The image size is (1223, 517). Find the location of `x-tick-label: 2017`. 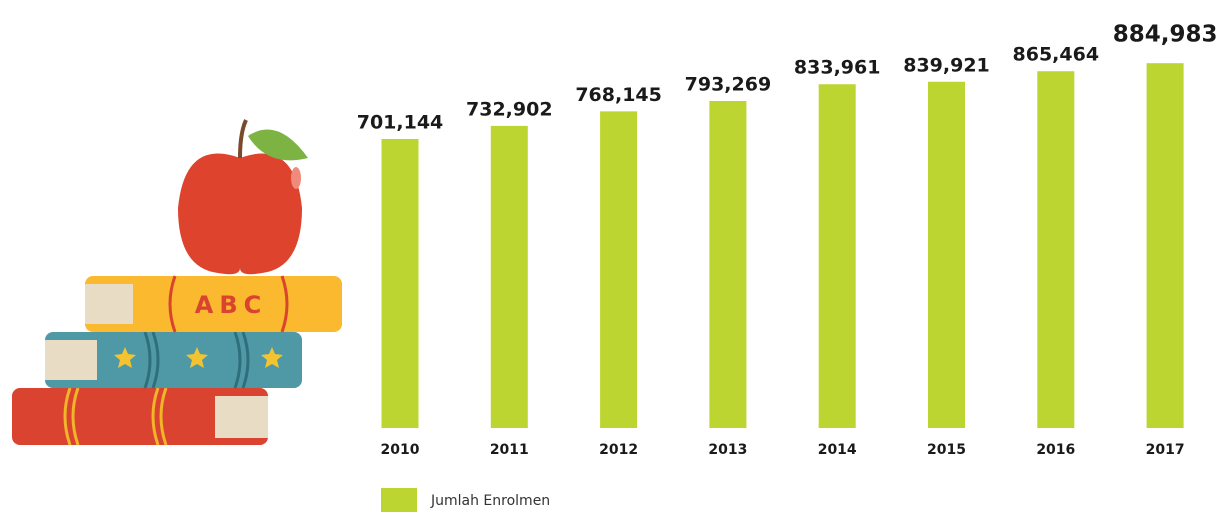

x-tick-label: 2017 is located at coordinates (1165, 450).